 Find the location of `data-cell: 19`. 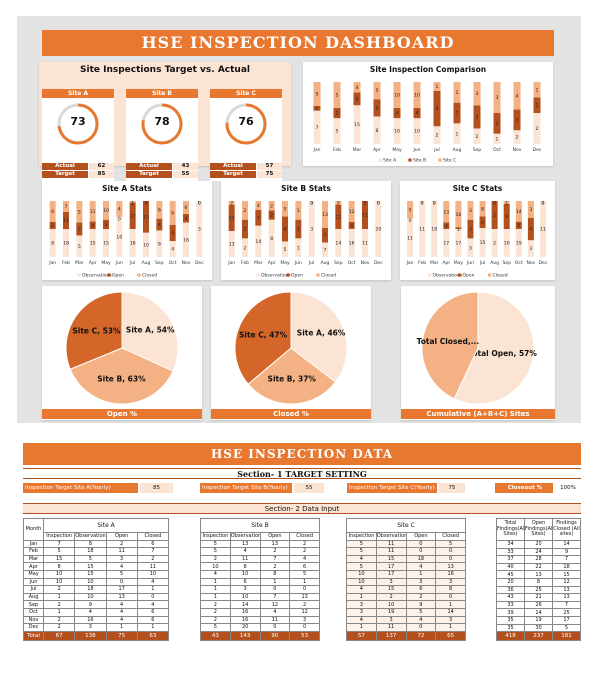

data-cell: 19 is located at coordinates (391, 612).